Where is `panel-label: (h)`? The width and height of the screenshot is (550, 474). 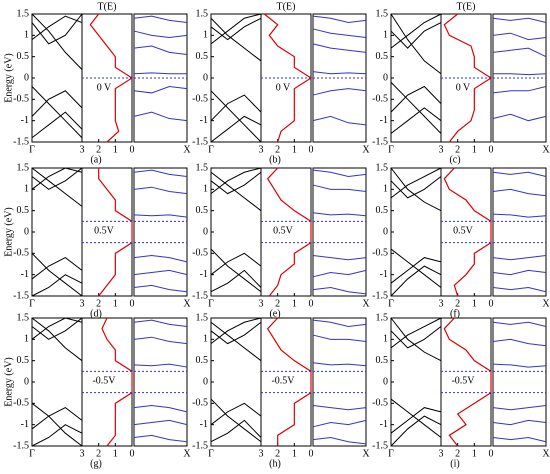
panel-label: (h) is located at coordinates (275, 463).